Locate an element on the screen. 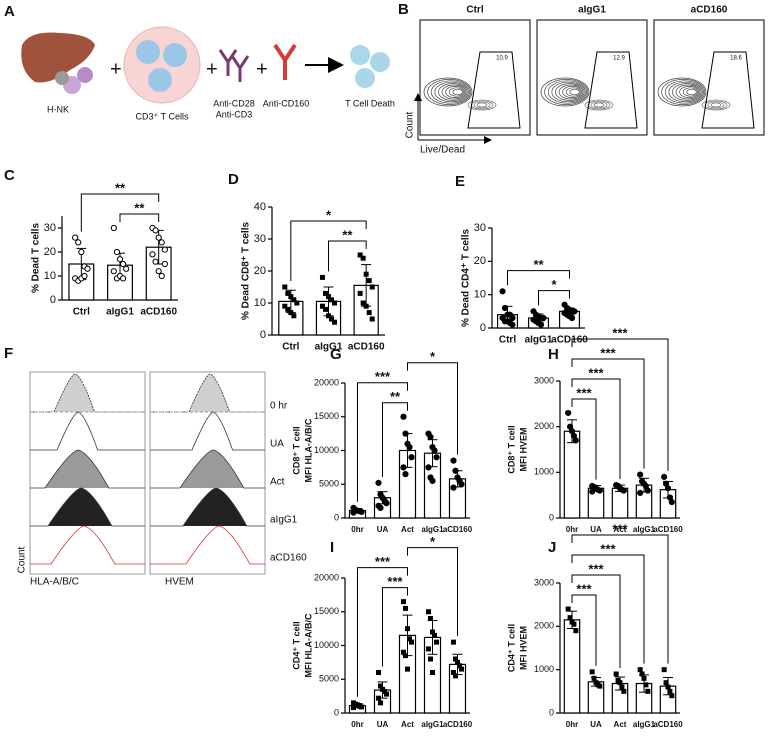 This screenshot has height=743, width=771. y-tick-label: 20000 is located at coordinates (326, 577).